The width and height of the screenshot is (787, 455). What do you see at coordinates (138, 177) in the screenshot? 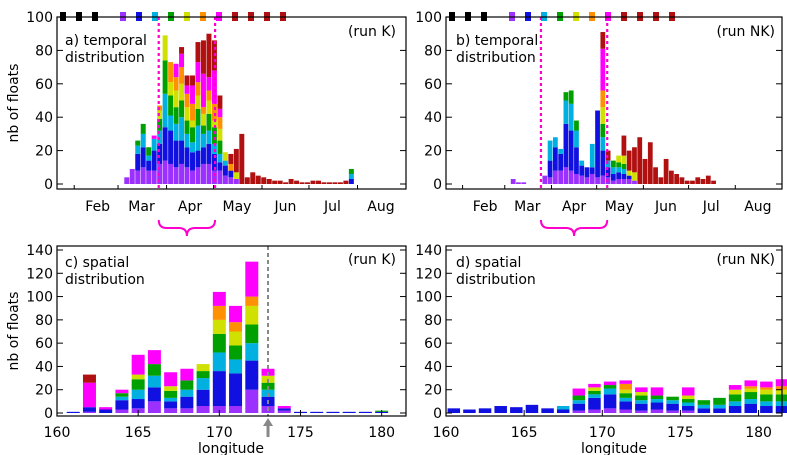
I see `bar-a-2-s0` at bounding box center [138, 177].